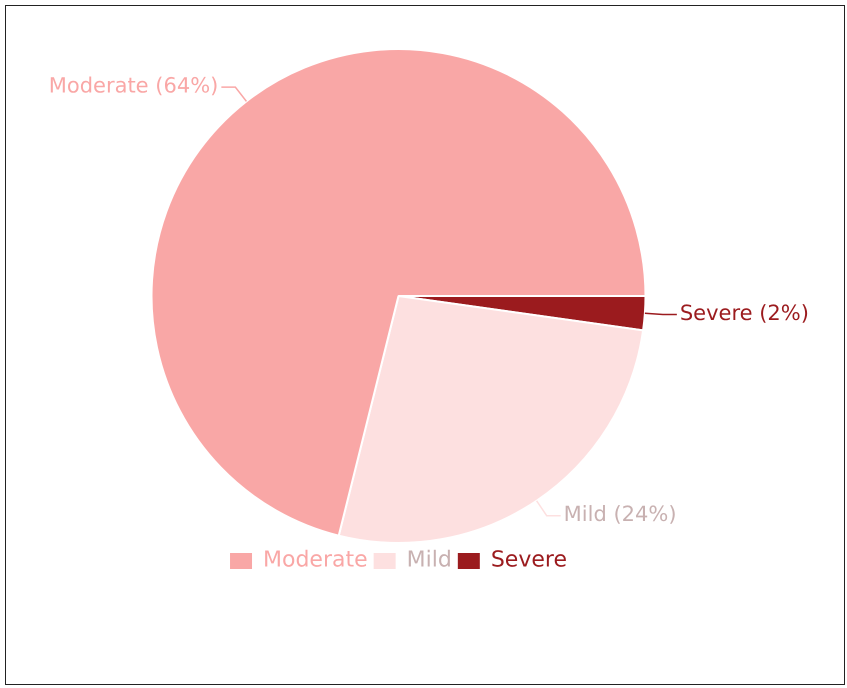 The height and width of the screenshot is (688, 847). Describe the element at coordinates (620, 514) in the screenshot. I see `category-label: Mild (24%)` at that location.